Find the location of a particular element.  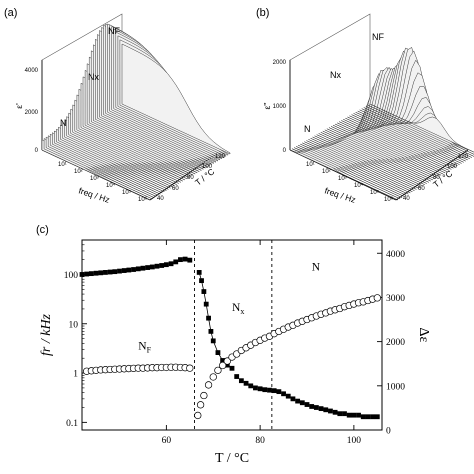

panel-a-z-label: ε' is located at coordinates (19, 106).